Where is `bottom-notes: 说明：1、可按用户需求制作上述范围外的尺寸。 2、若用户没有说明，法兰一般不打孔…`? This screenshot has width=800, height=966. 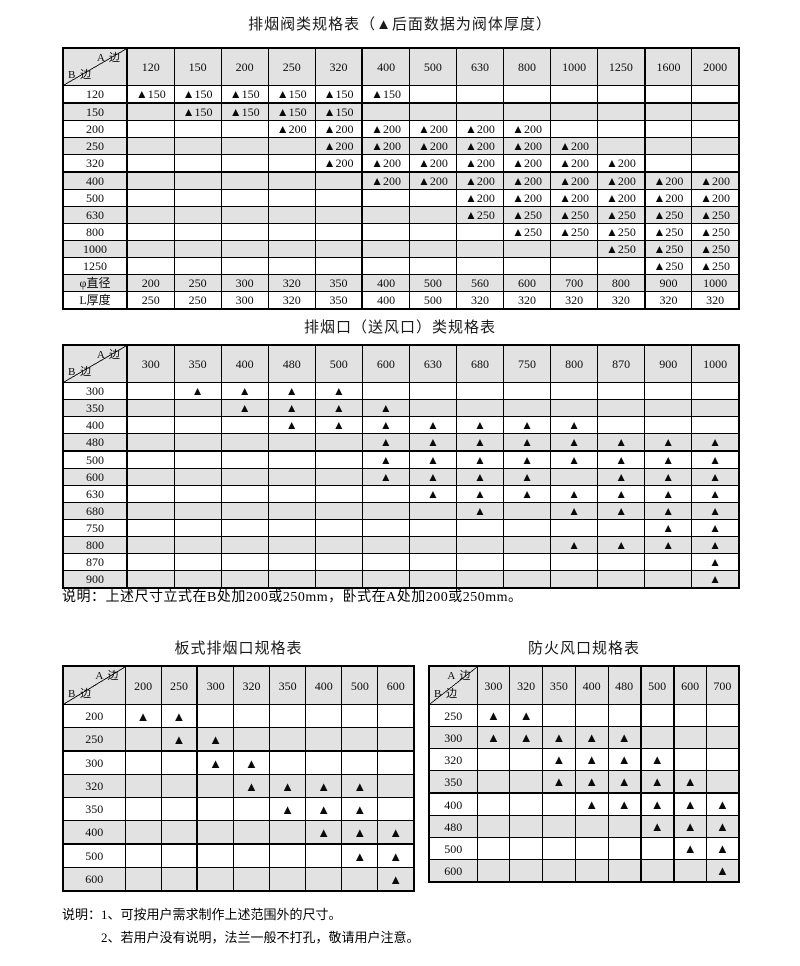 bottom-notes: 说明：1、可按用户需求制作上述范围外的尺寸。 2、若用户没有说明，法兰一般不打孔… is located at coordinates (241, 926).